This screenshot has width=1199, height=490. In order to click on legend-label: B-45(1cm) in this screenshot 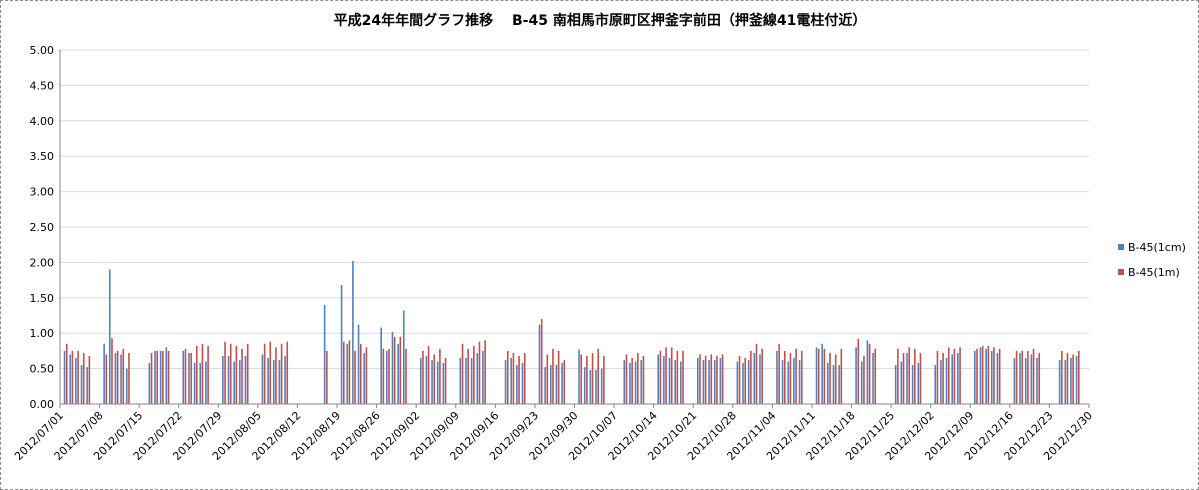, I will do `click(1157, 247)`.